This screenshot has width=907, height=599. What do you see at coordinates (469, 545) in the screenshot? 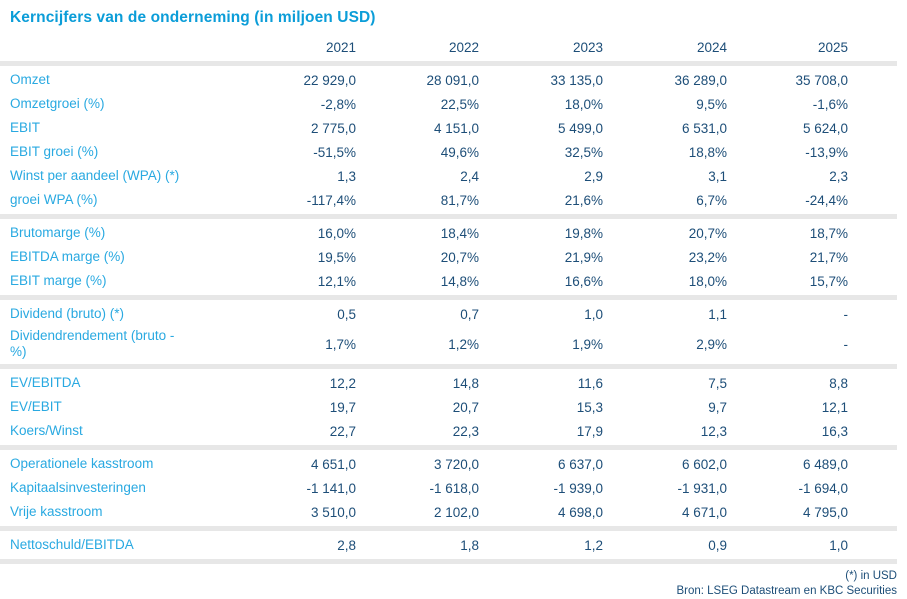
I see `cell-value: 1,8` at bounding box center [469, 545].